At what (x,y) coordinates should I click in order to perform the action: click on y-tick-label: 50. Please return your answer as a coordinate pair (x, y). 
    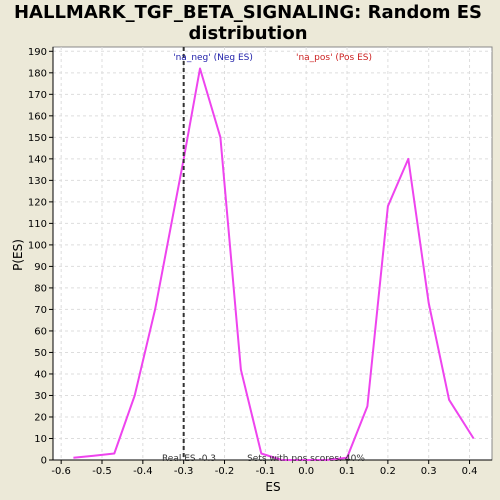
    Looking at the image, I should click on (40, 353).